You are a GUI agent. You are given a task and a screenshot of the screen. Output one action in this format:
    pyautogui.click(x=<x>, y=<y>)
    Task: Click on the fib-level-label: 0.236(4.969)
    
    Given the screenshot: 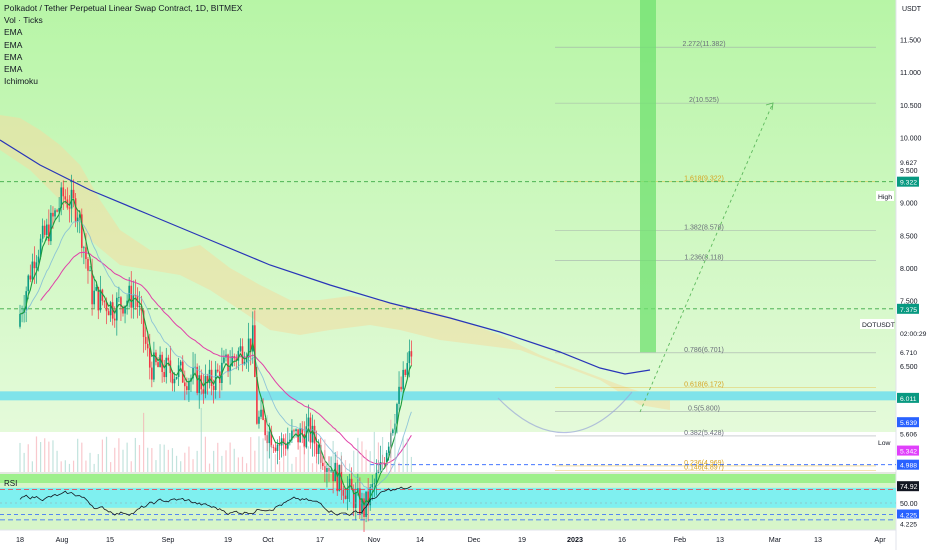 What is the action you would take?
    pyautogui.click(x=704, y=463)
    